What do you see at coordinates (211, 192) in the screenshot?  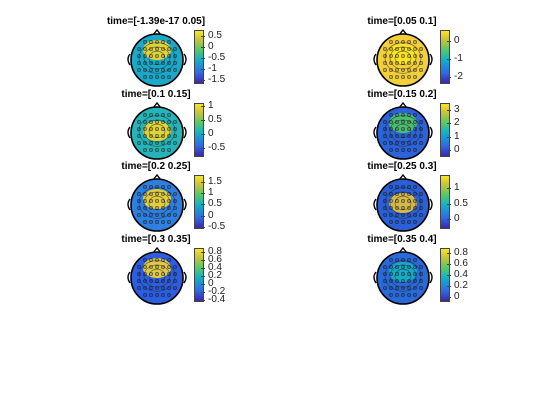 I see `colorbar-tick-label: 1` at bounding box center [211, 192].